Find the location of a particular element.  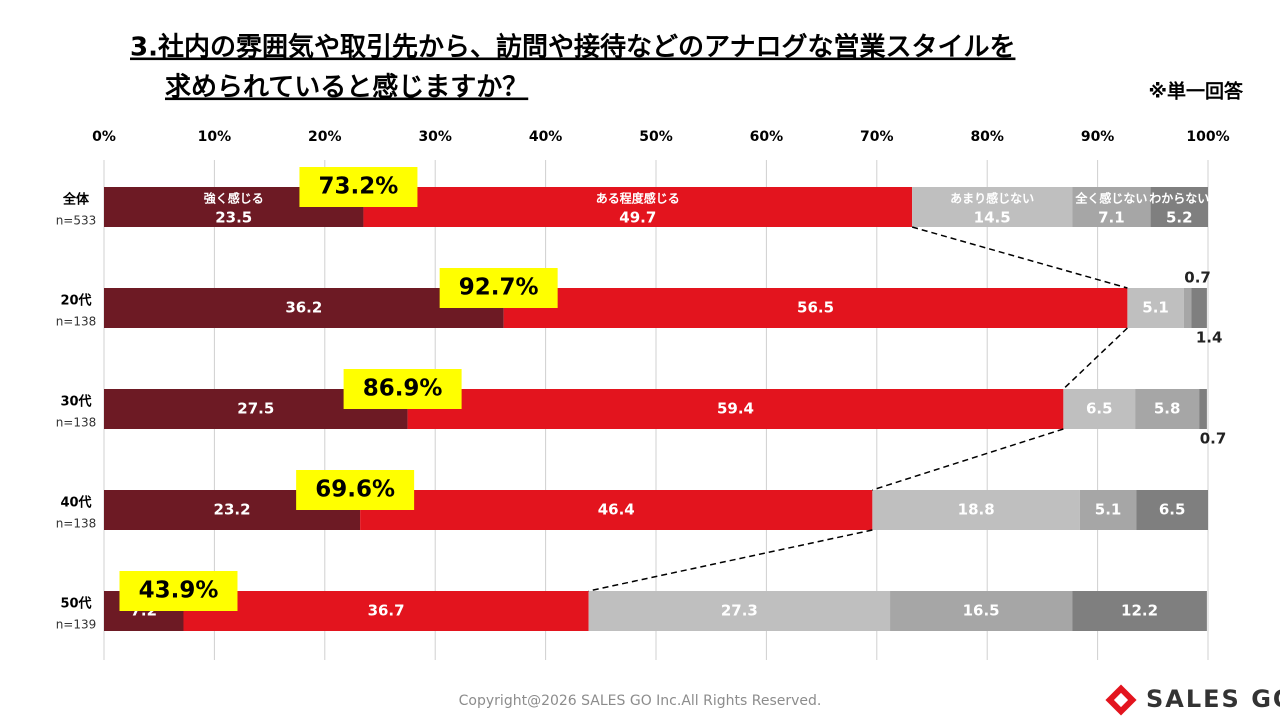

x-tick-label: 20% is located at coordinates (325, 137).